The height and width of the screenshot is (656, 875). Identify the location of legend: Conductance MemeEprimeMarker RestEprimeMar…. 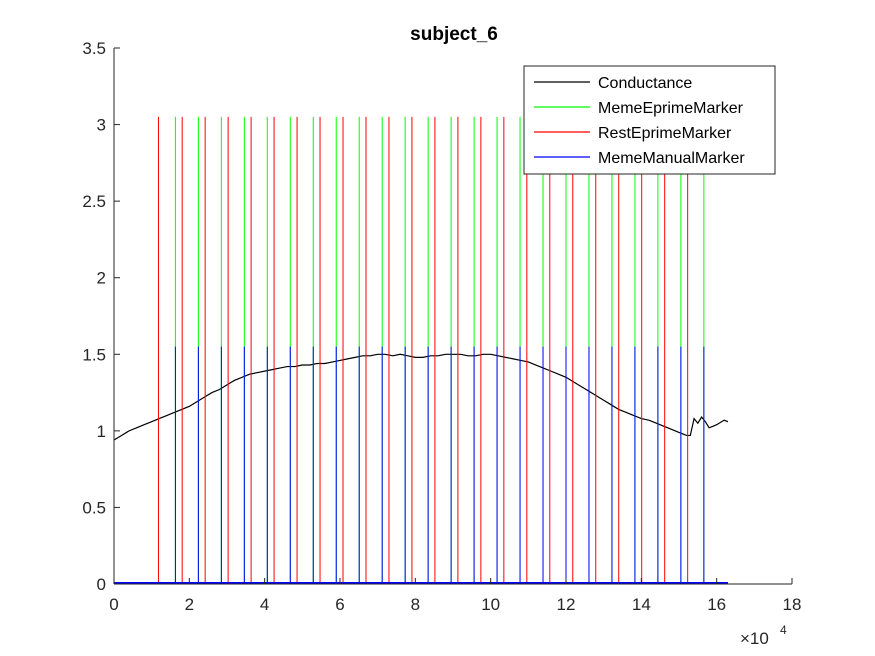
(649, 120).